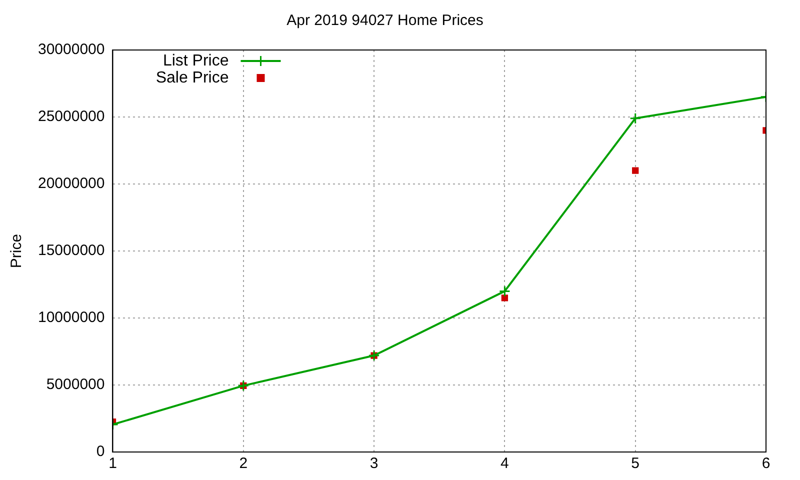 This screenshot has width=800, height=480. I want to click on x-tick-label: 6, so click(766, 463).